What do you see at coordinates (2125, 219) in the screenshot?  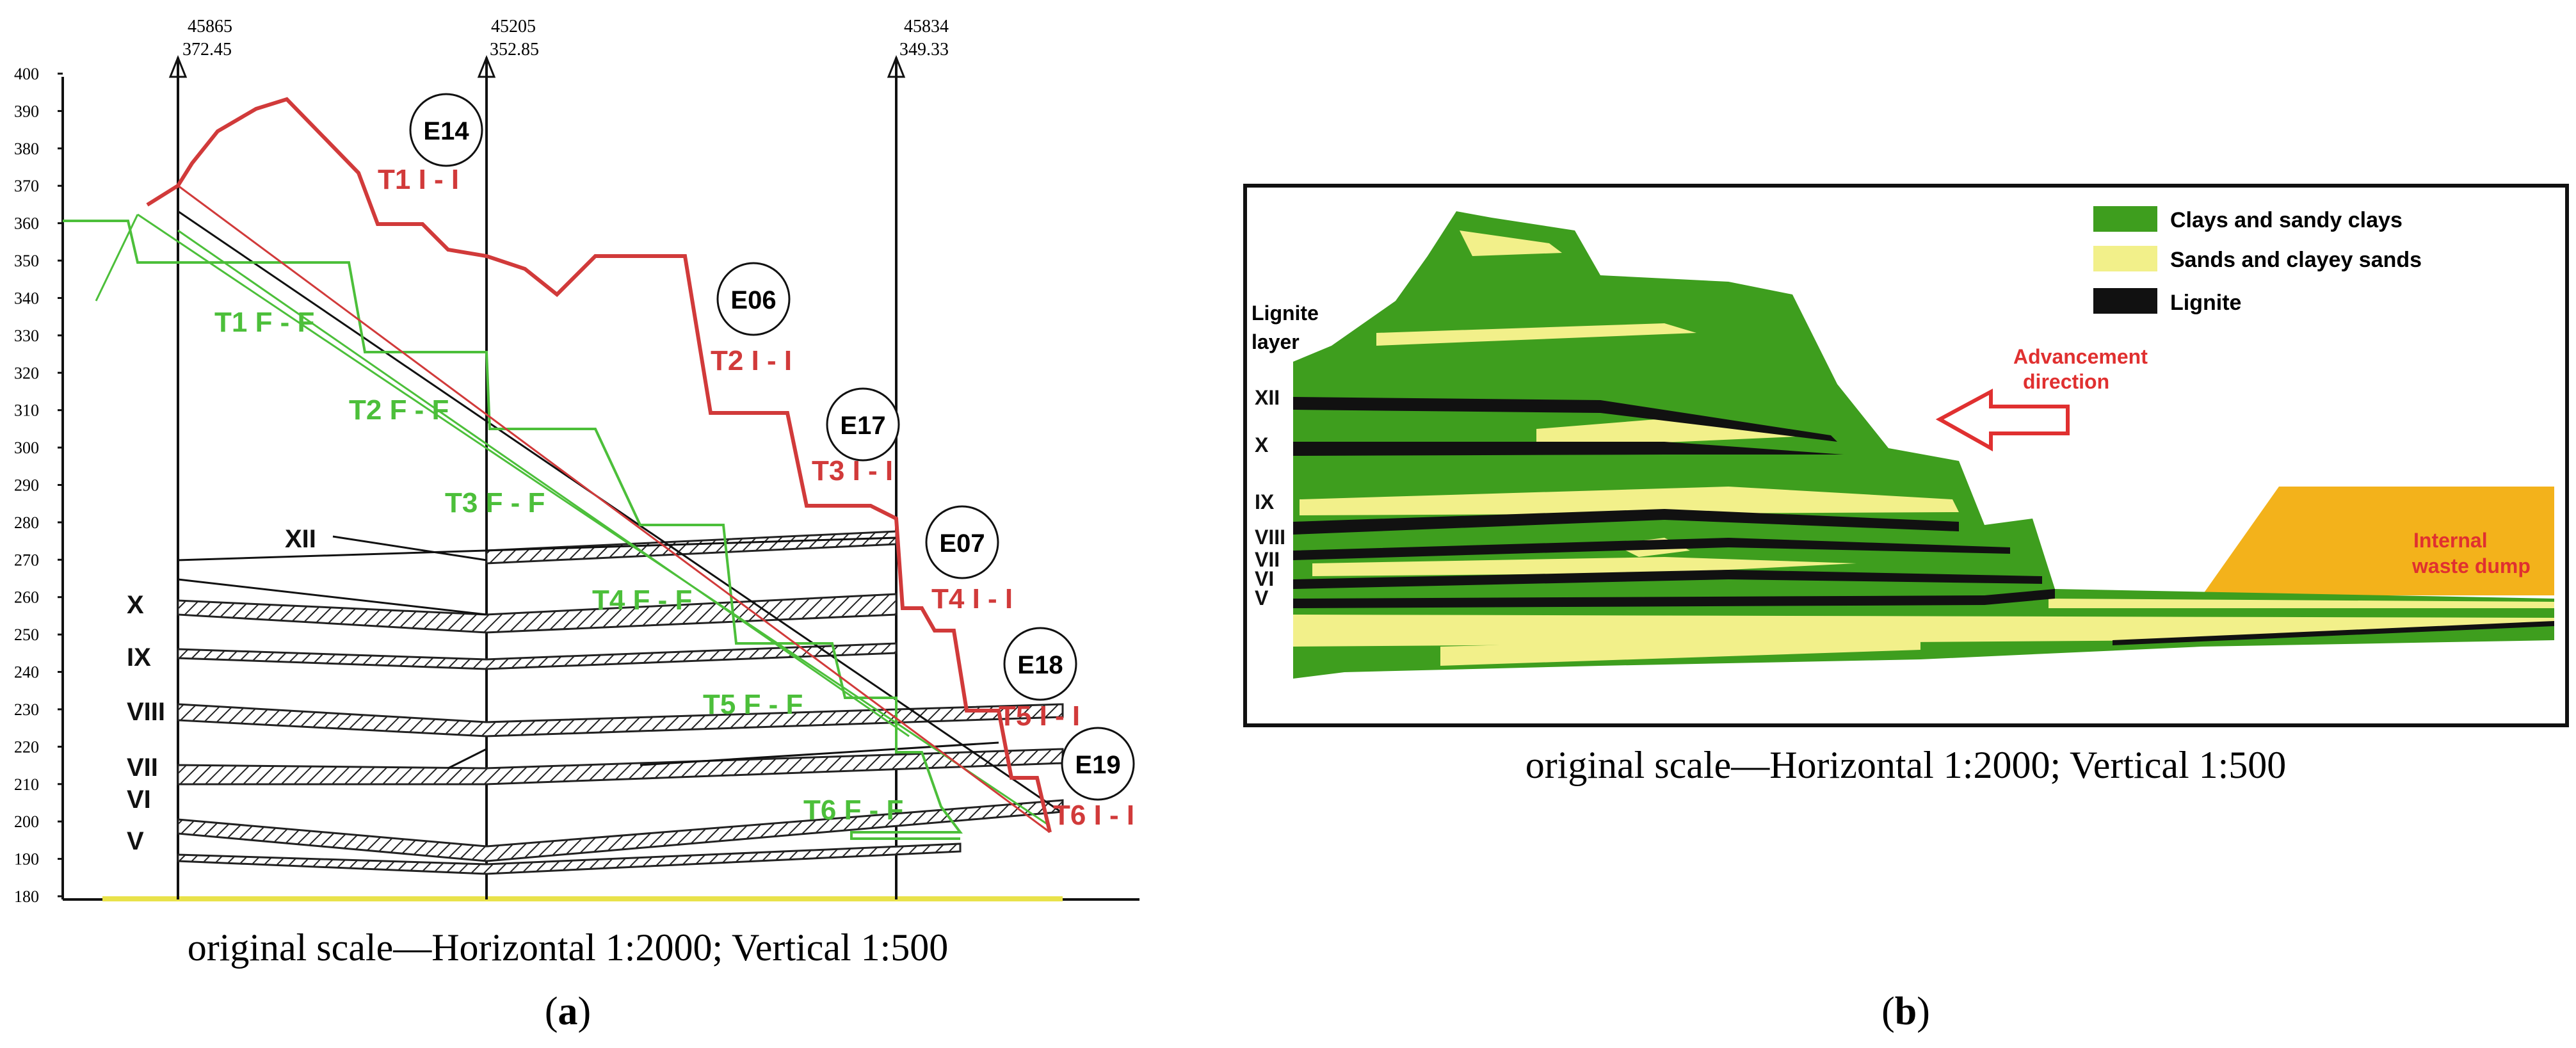 I see `legend-swatch-clay` at bounding box center [2125, 219].